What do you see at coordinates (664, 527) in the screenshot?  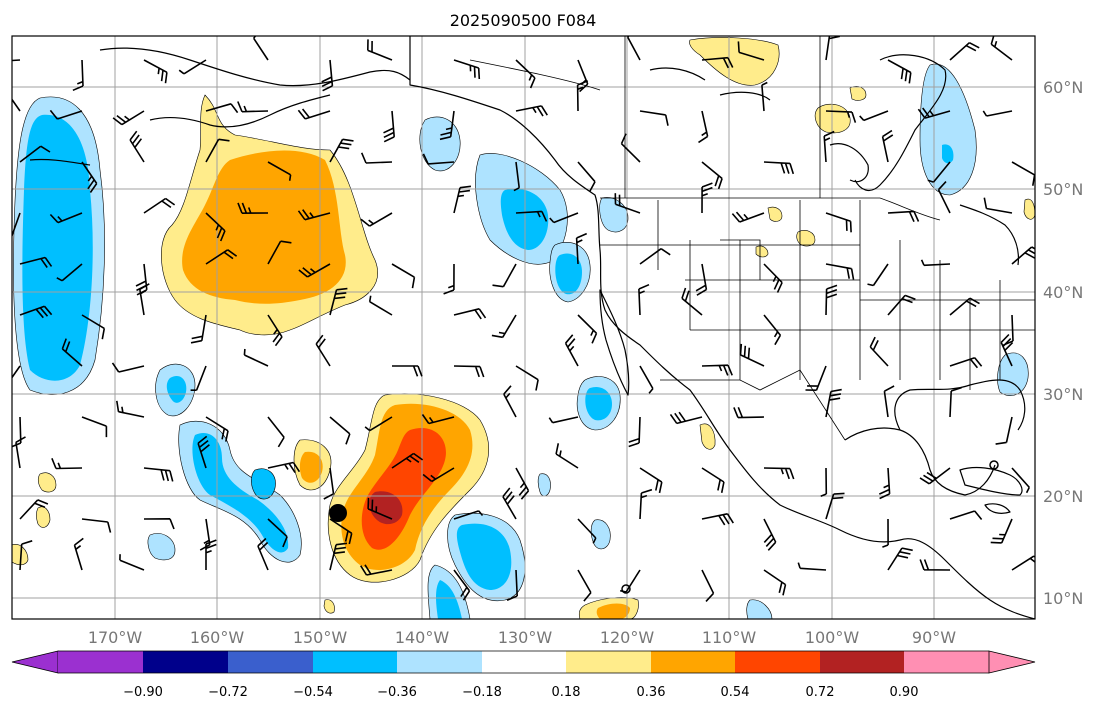 I see `markers` at bounding box center [664, 527].